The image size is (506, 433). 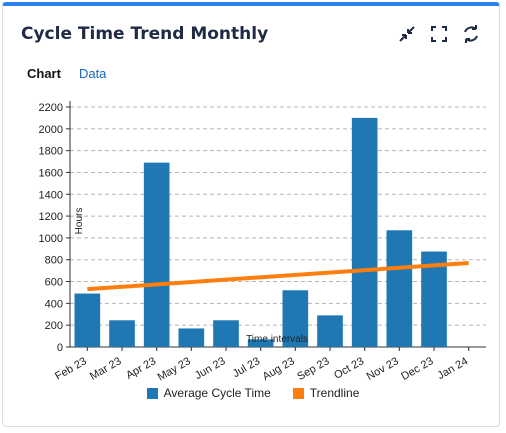 What do you see at coordinates (51, 152) in the screenshot?
I see `y-tick-label: 1800` at bounding box center [51, 152].